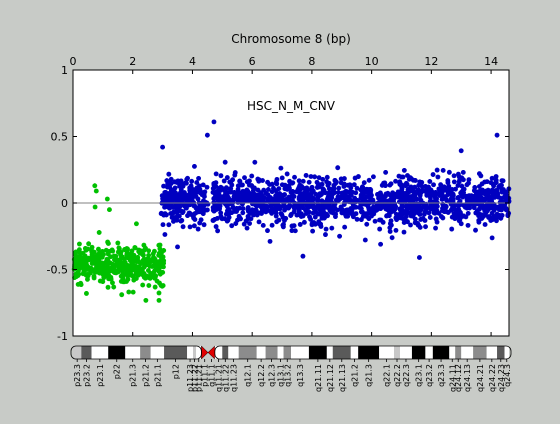 The width and height of the screenshot is (560, 424). Describe the element at coordinates (369, 375) in the screenshot. I see `band-label: q21.3` at that location.